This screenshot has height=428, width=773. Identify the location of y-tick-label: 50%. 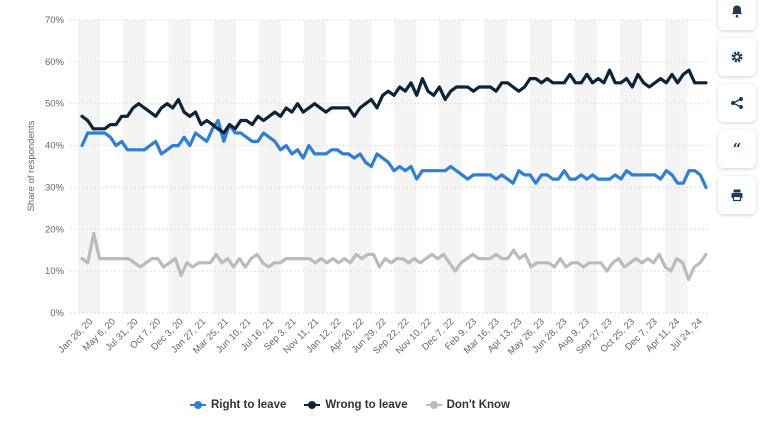
(55, 104).